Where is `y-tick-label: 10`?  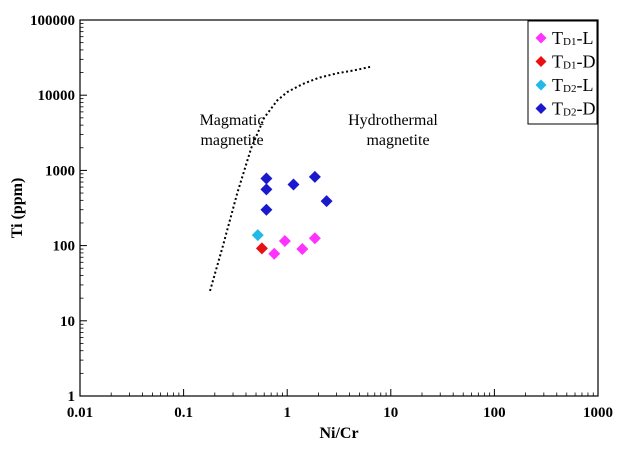
y-tick-label: 10 is located at coordinates (67, 322).